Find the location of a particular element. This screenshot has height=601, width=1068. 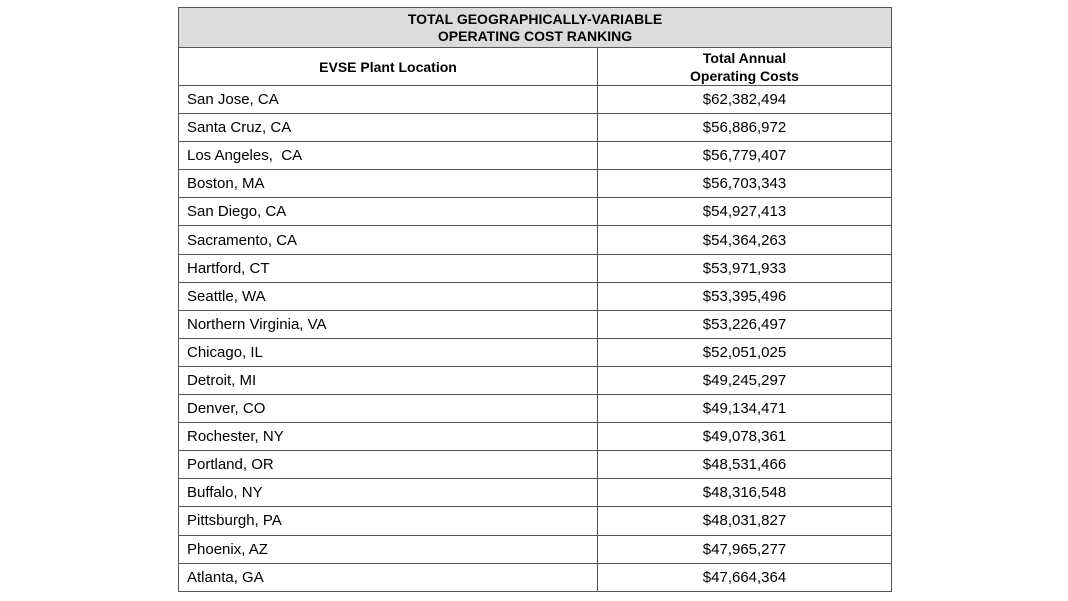

data-row: Hartford, CT $53,971,933 is located at coordinates (535, 268).